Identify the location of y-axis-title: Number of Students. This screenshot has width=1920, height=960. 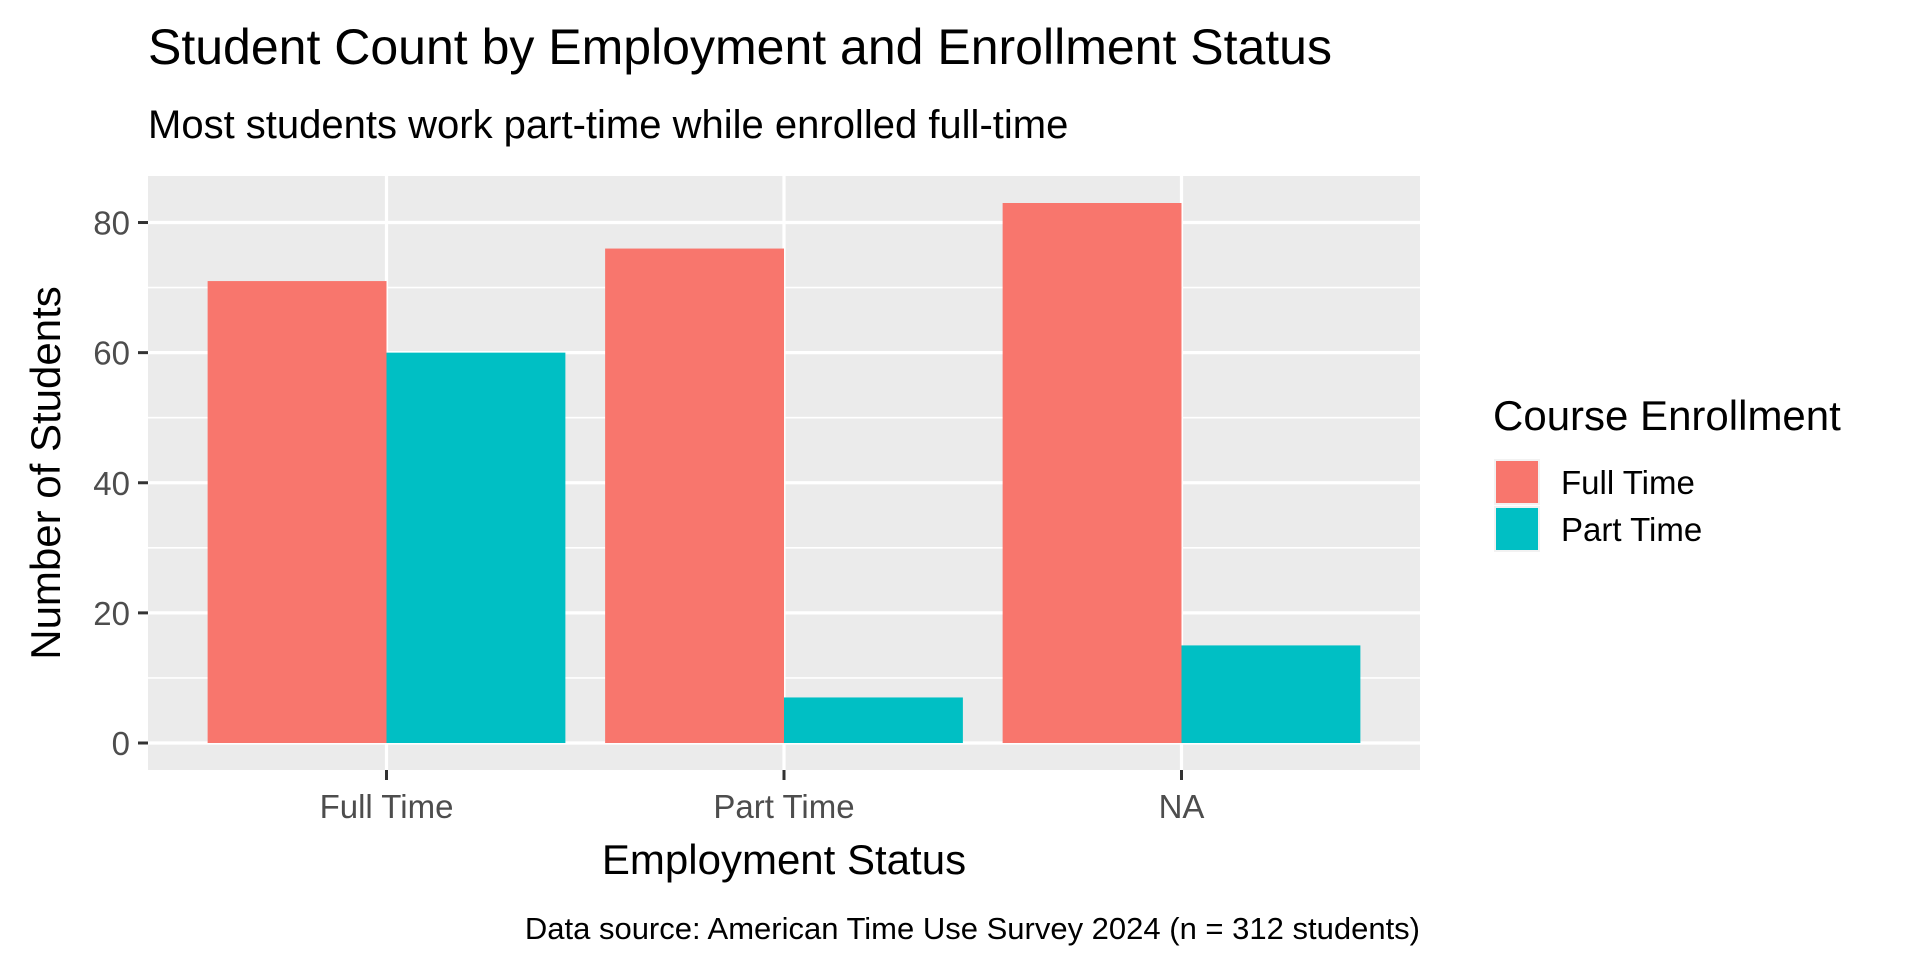
(45, 473).